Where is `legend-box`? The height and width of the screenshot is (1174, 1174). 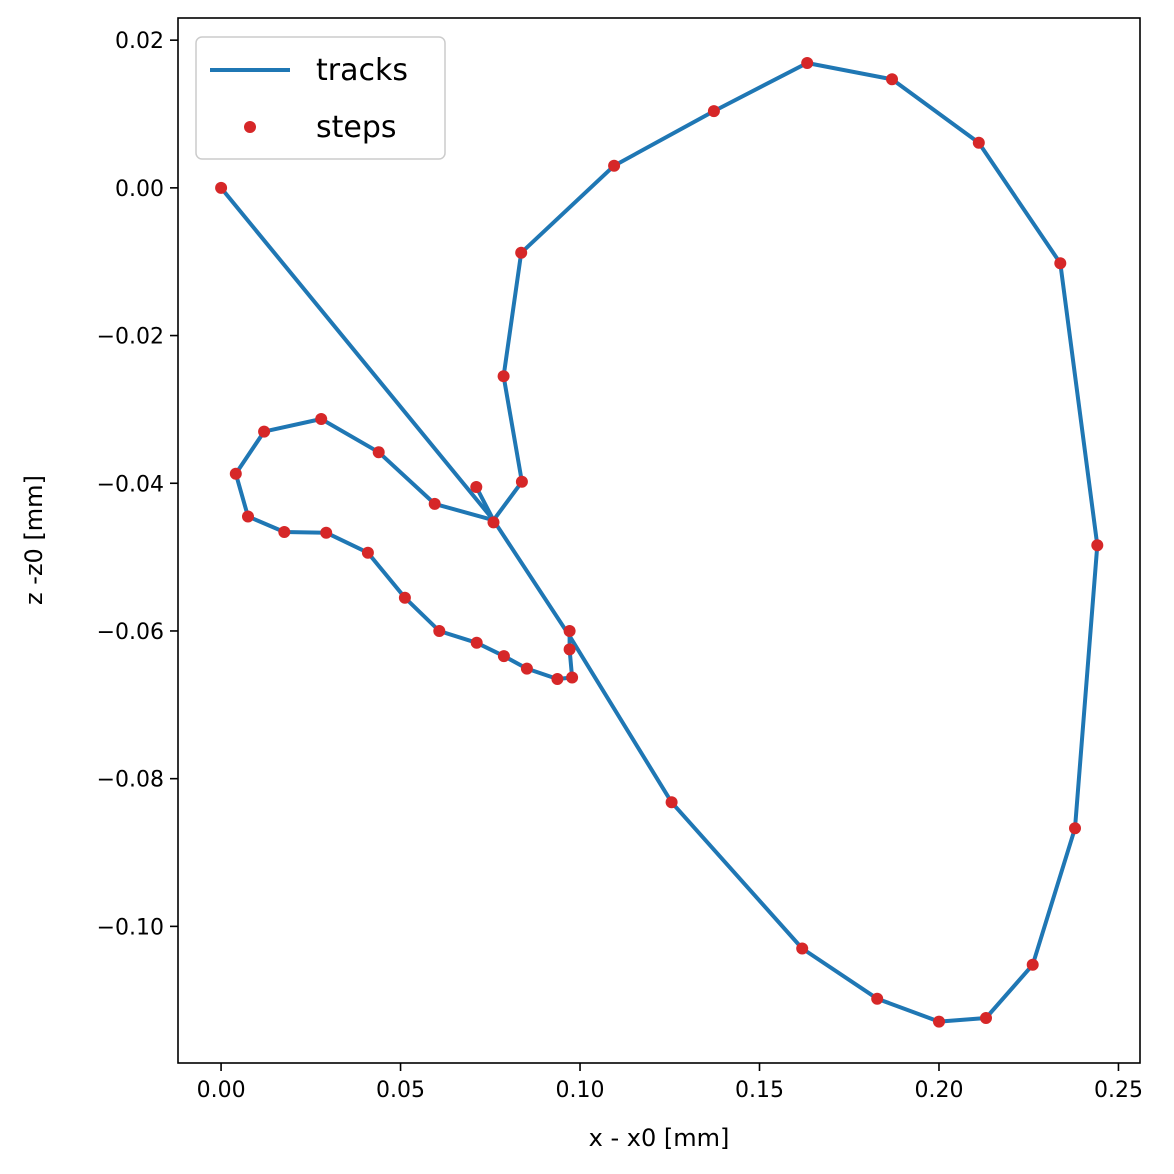
legend-box is located at coordinates (320, 98).